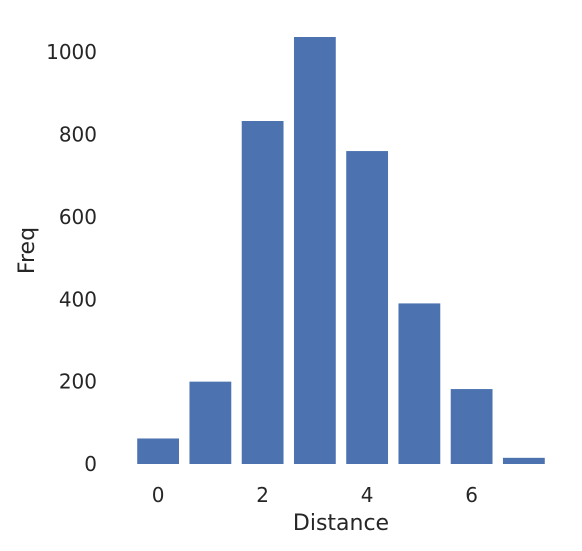  What do you see at coordinates (315, 495) in the screenshot?
I see `x-axis-ticks: 0 2 4 6` at bounding box center [315, 495].